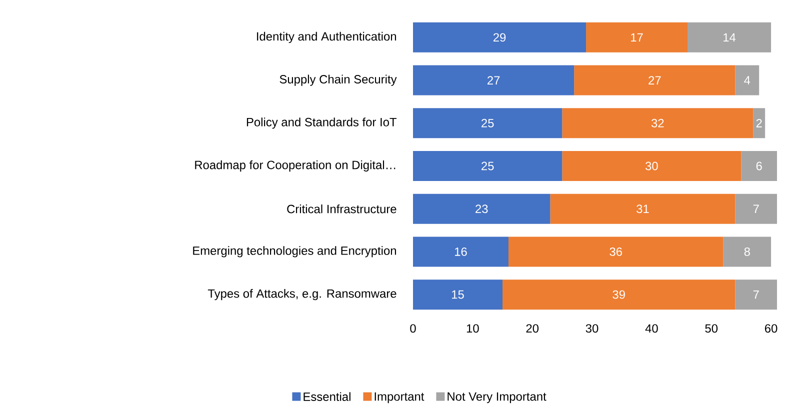 The height and width of the screenshot is (420, 795). I want to click on legend-label: Essential, so click(327, 396).